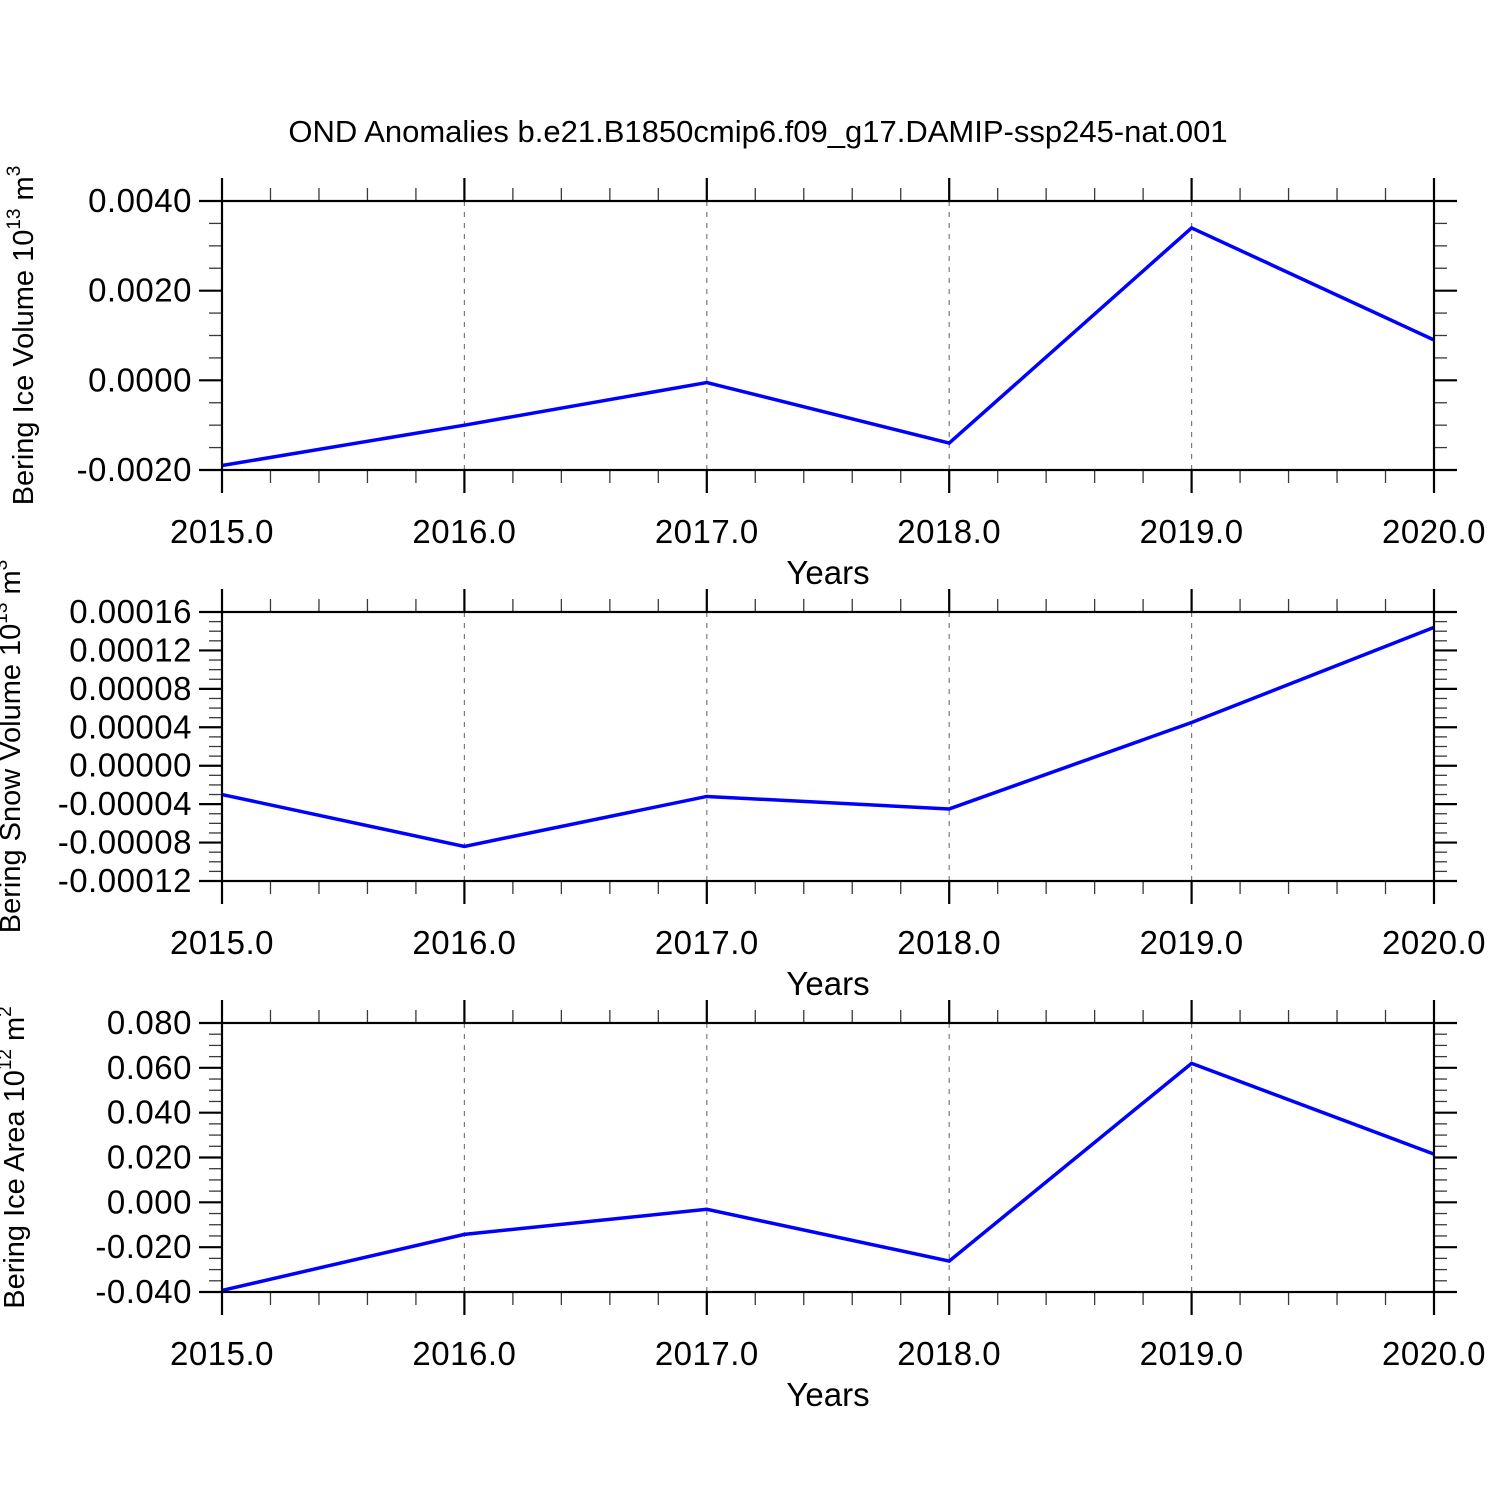 This screenshot has height=1500, width=1500. Describe the element at coordinates (125, 842) in the screenshot. I see `y-tick-label: -0.00008` at that location.